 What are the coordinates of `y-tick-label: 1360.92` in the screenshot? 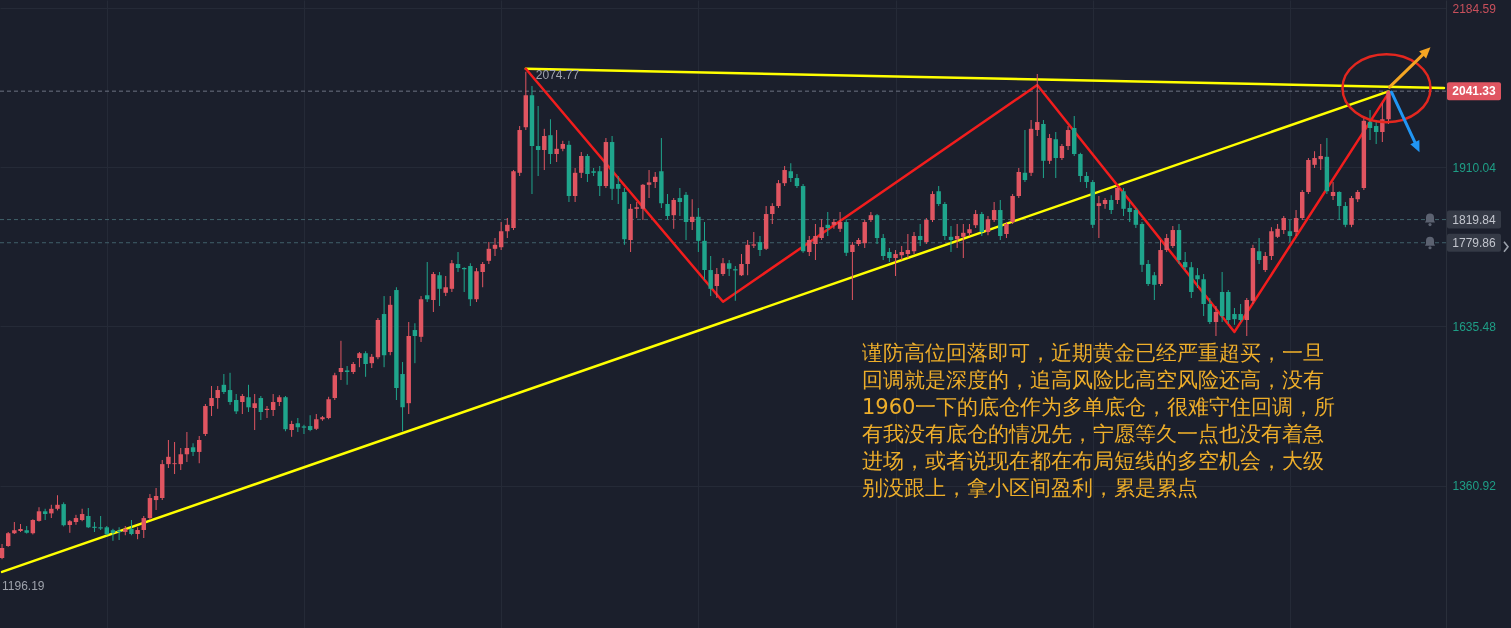 It's located at (1474, 486).